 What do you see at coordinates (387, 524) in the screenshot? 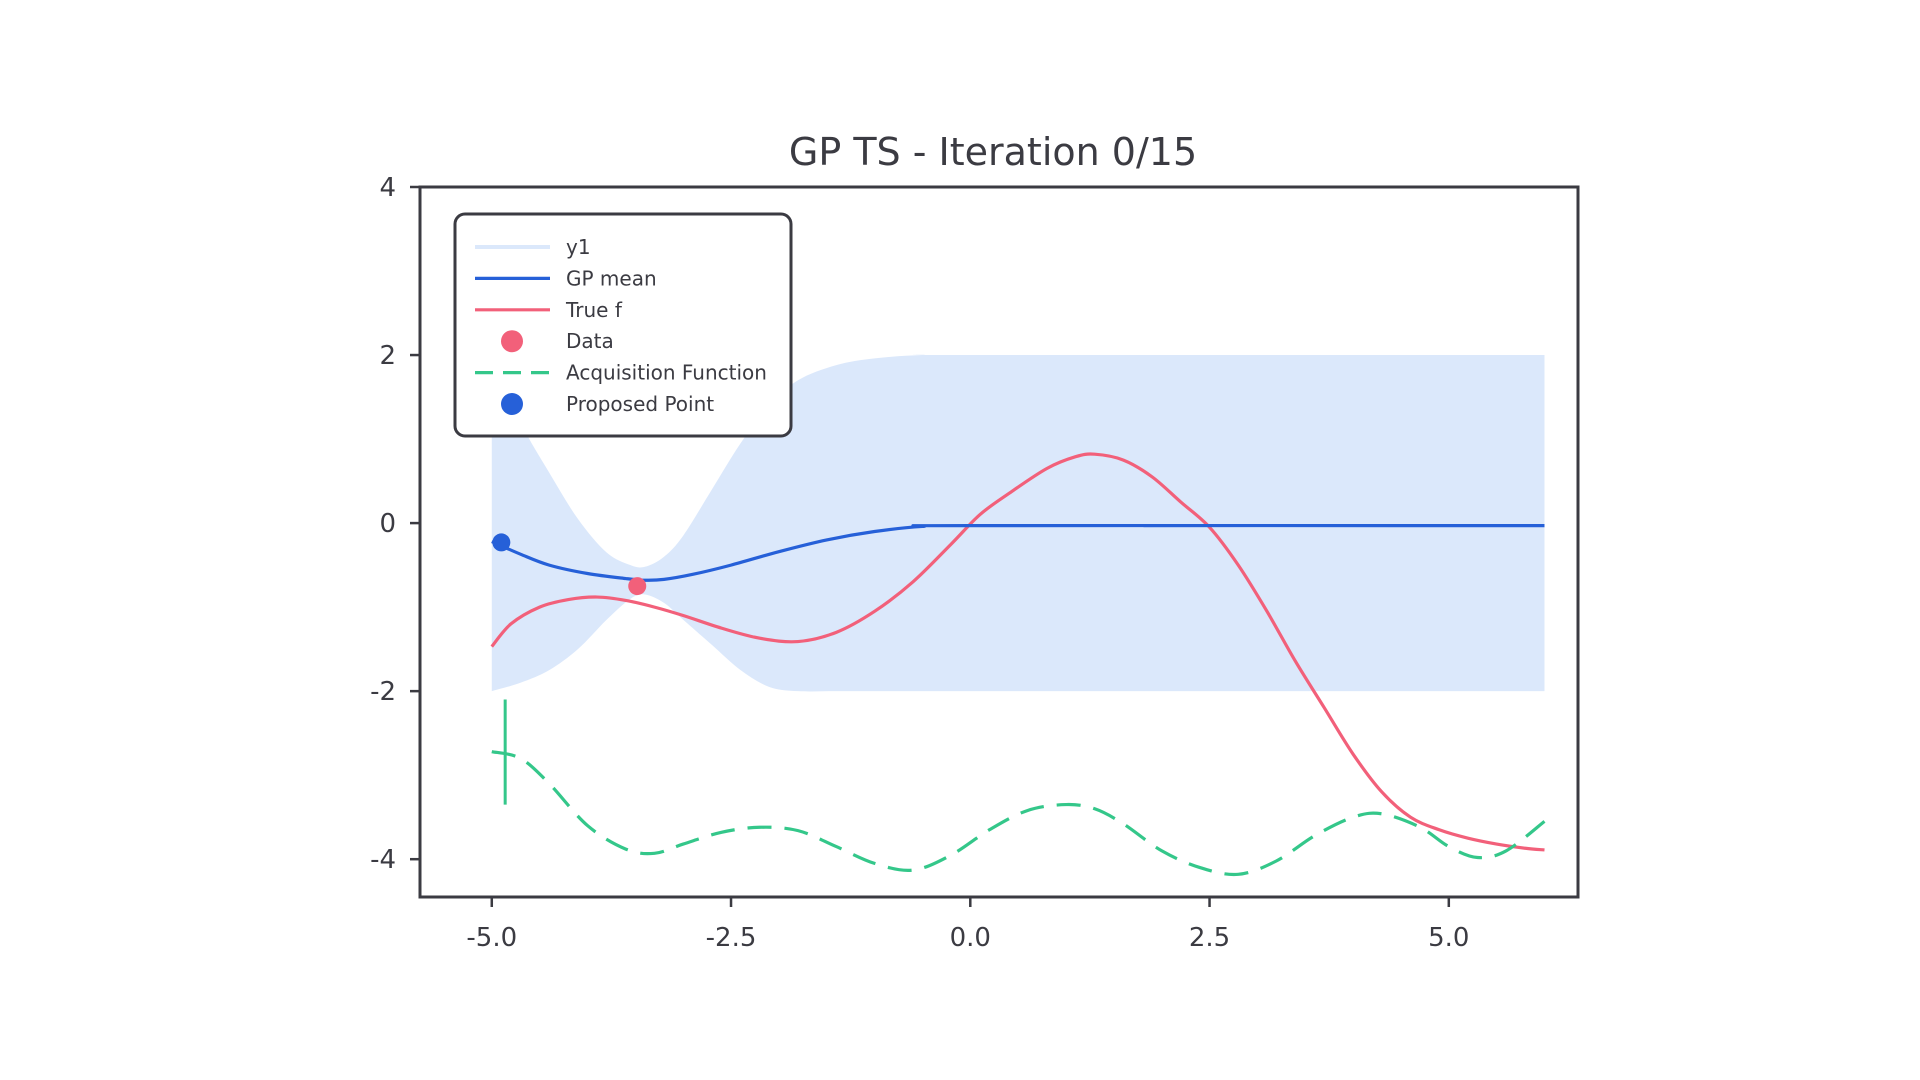
I see `y-tick-label: 0` at bounding box center [387, 524].